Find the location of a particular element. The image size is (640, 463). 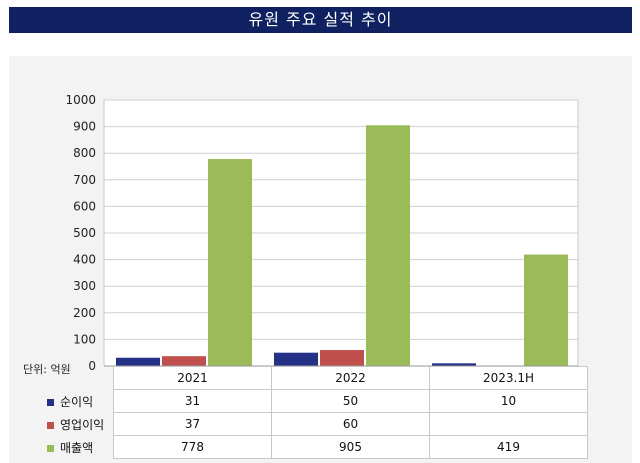

table-cell: 905 is located at coordinates (350, 447).